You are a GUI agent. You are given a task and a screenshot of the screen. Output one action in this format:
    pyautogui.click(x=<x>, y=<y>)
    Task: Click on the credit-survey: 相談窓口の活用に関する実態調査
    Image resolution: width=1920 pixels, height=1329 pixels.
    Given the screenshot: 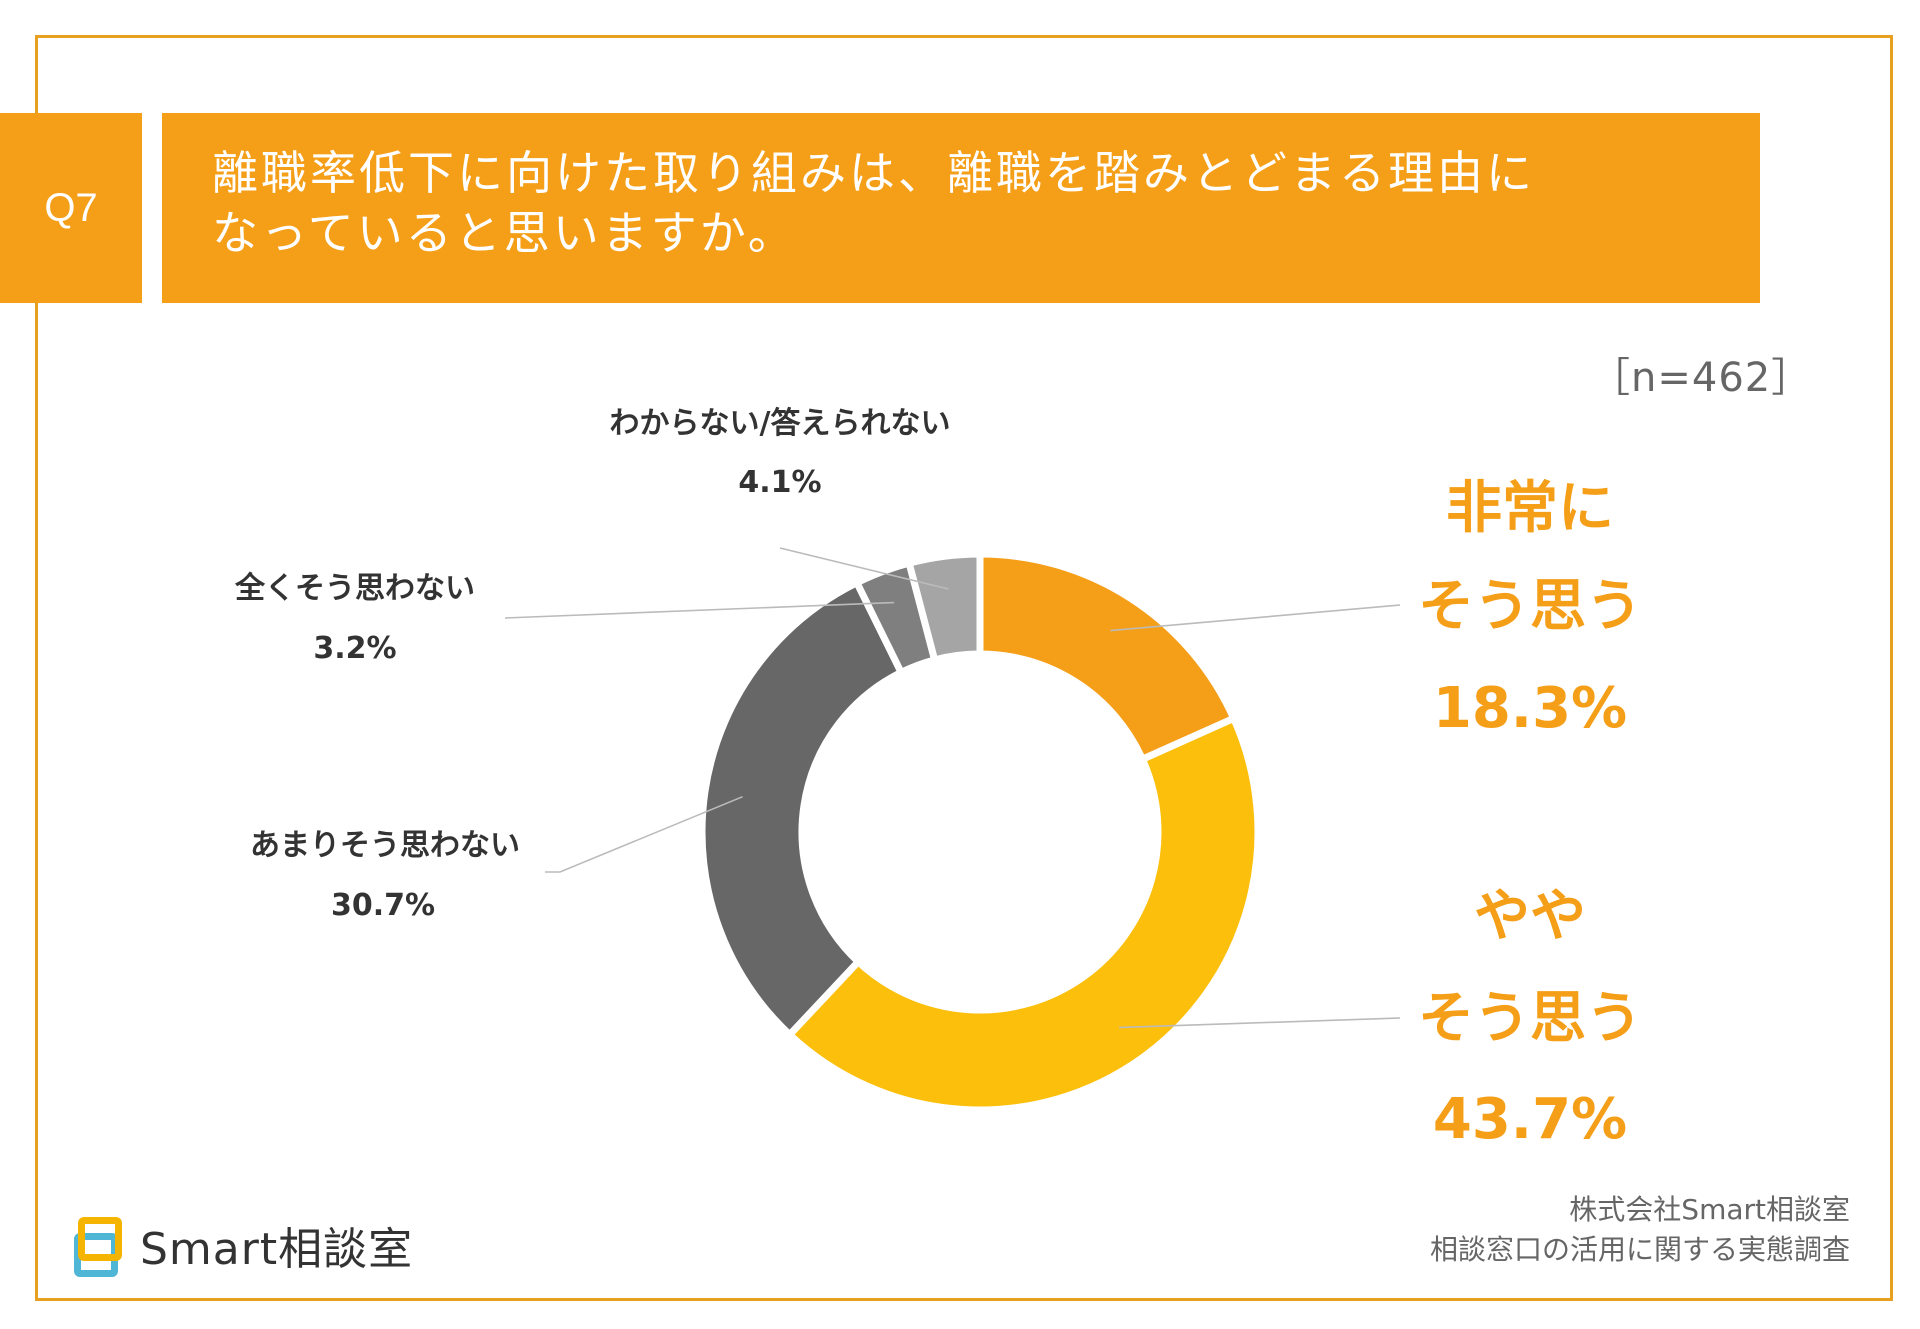 What is the action you would take?
    pyautogui.click(x=1639, y=1249)
    